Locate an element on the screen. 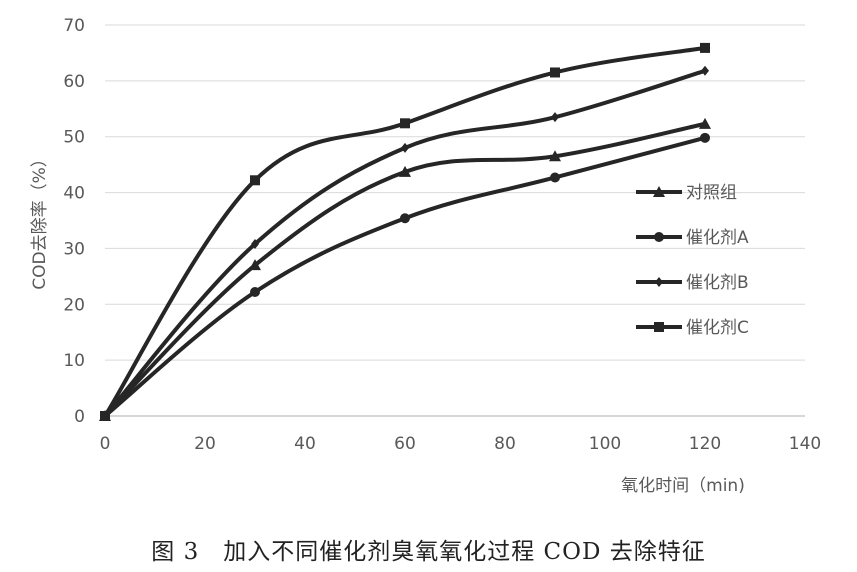  x-tick-label: 40 is located at coordinates (305, 444).